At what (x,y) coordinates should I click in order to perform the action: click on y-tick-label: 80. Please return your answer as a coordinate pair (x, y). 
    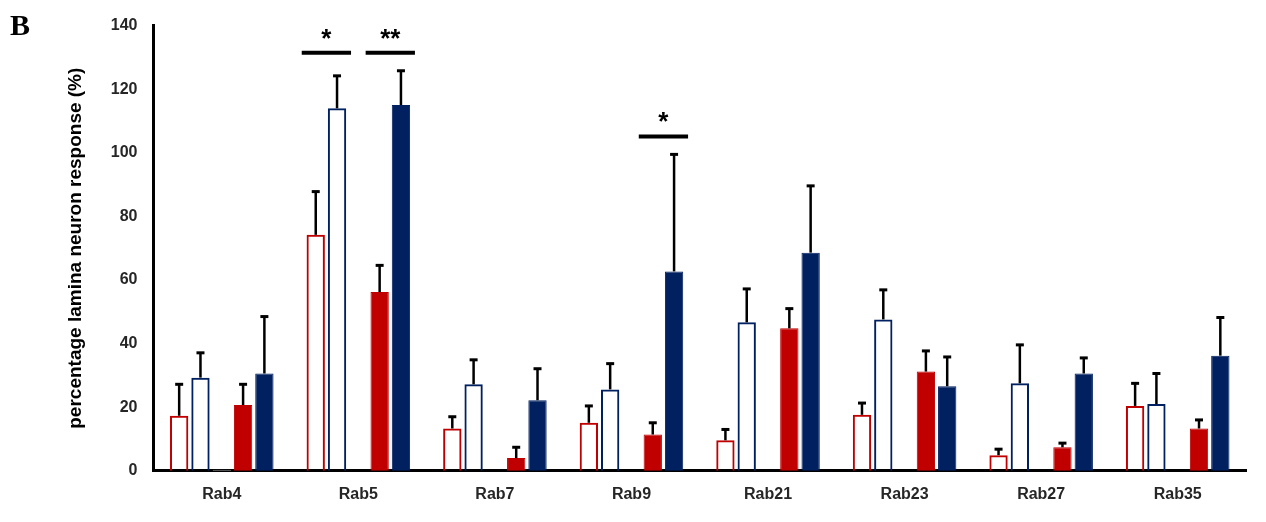
    Looking at the image, I should click on (128, 215).